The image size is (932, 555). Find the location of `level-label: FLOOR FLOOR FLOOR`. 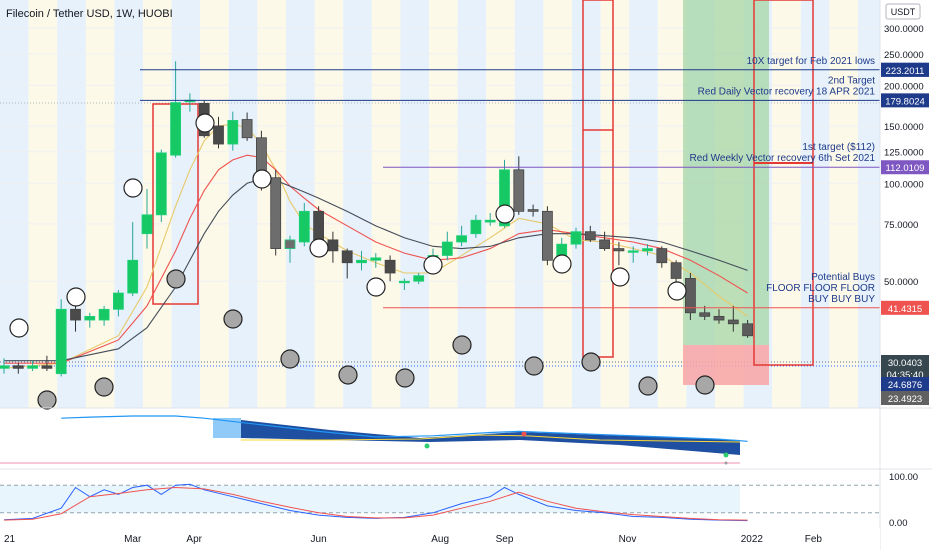

level-label: FLOOR FLOOR FLOOR is located at coordinates (820, 288).